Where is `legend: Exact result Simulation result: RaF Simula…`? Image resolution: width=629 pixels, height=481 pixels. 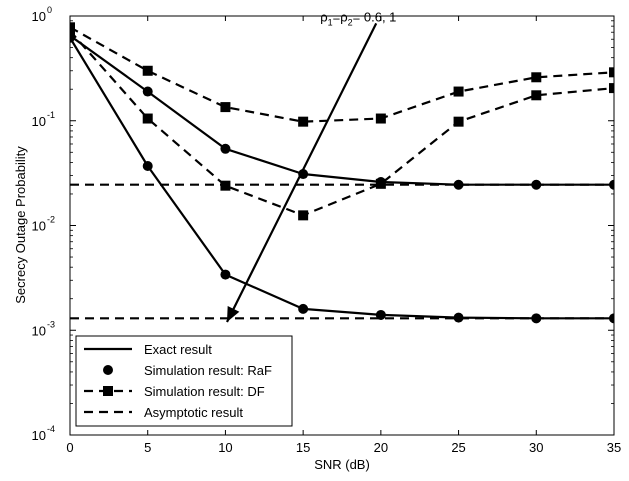
legend: Exact result Simulation result: RaF Simula… is located at coordinates (184, 381).